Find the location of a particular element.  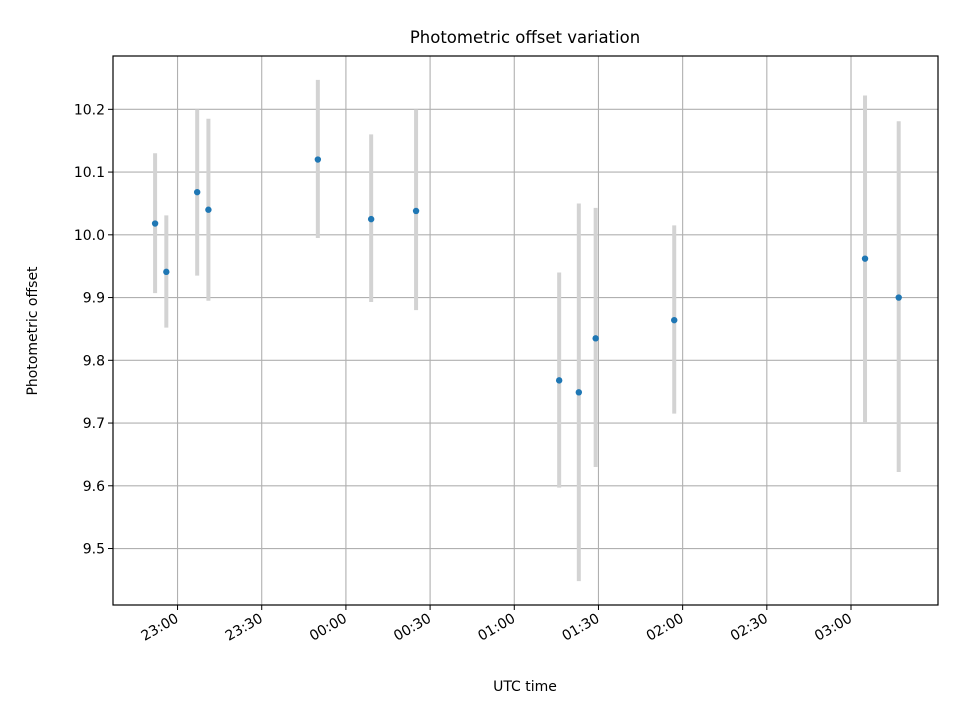

x-axis-label: UTC time is located at coordinates (525, 687).